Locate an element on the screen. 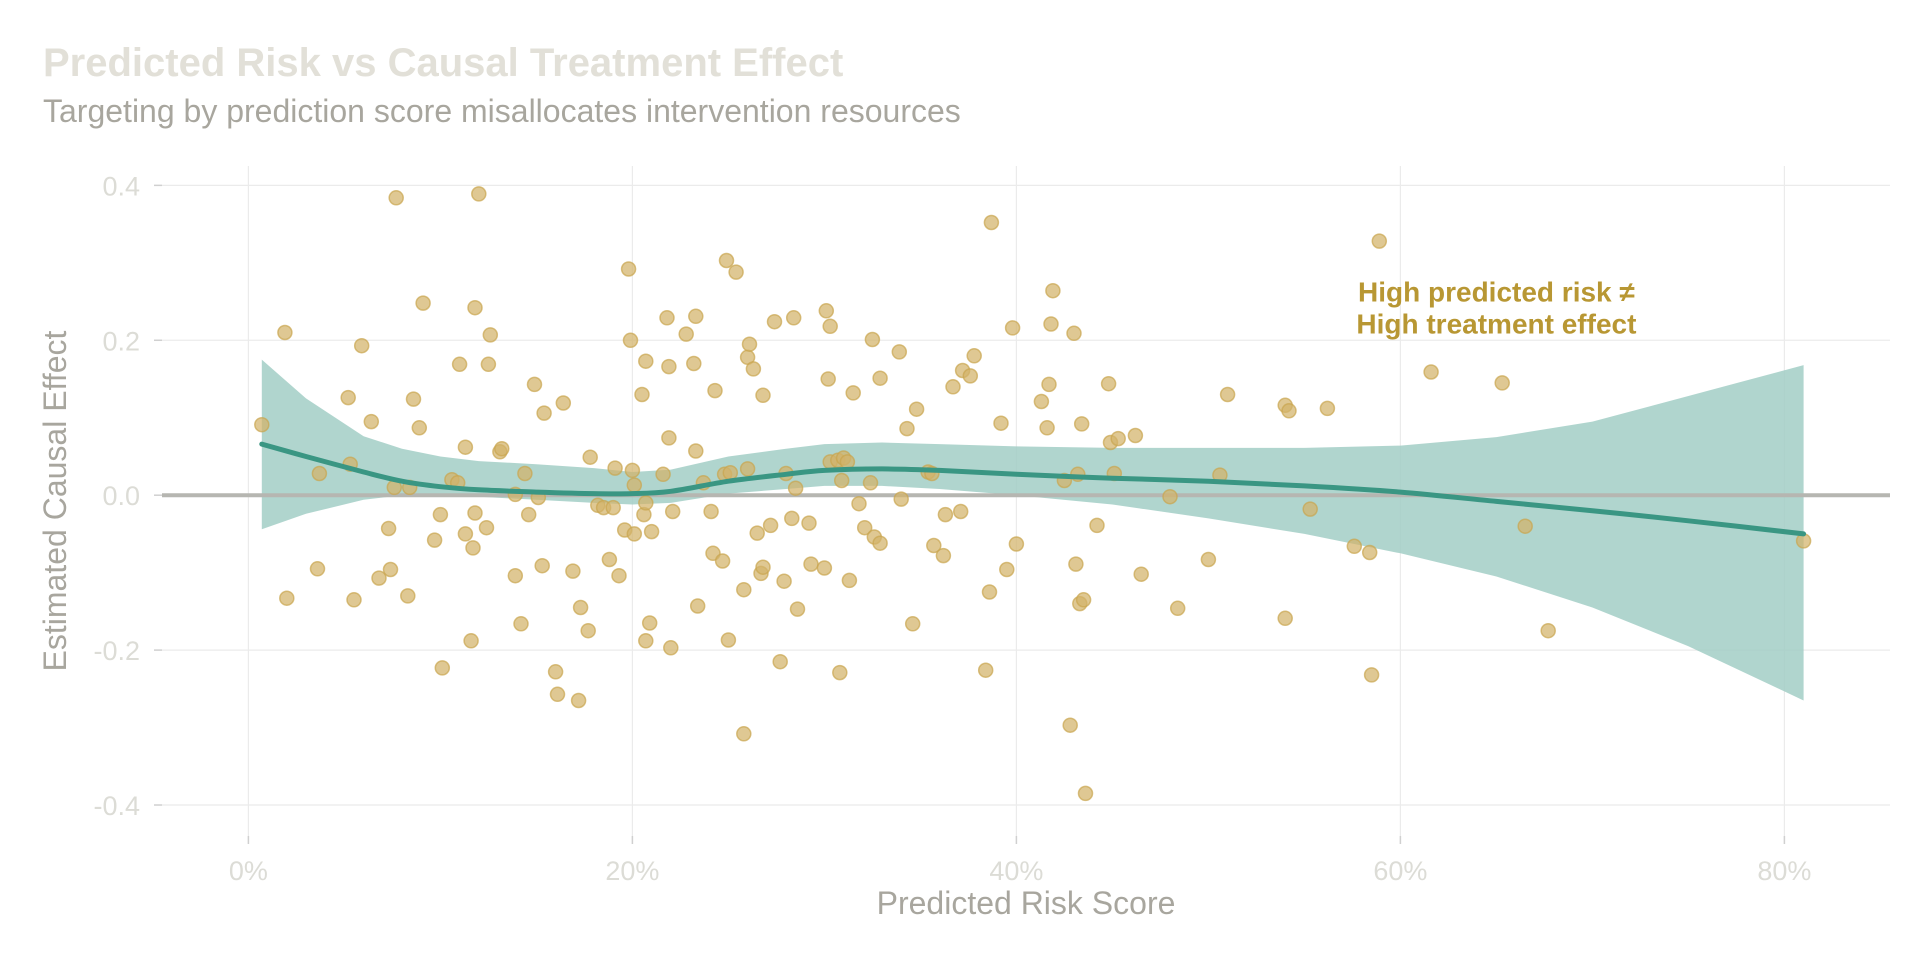 This screenshot has width=1920, height=960. smooth-line-layer is located at coordinates (1033, 489).